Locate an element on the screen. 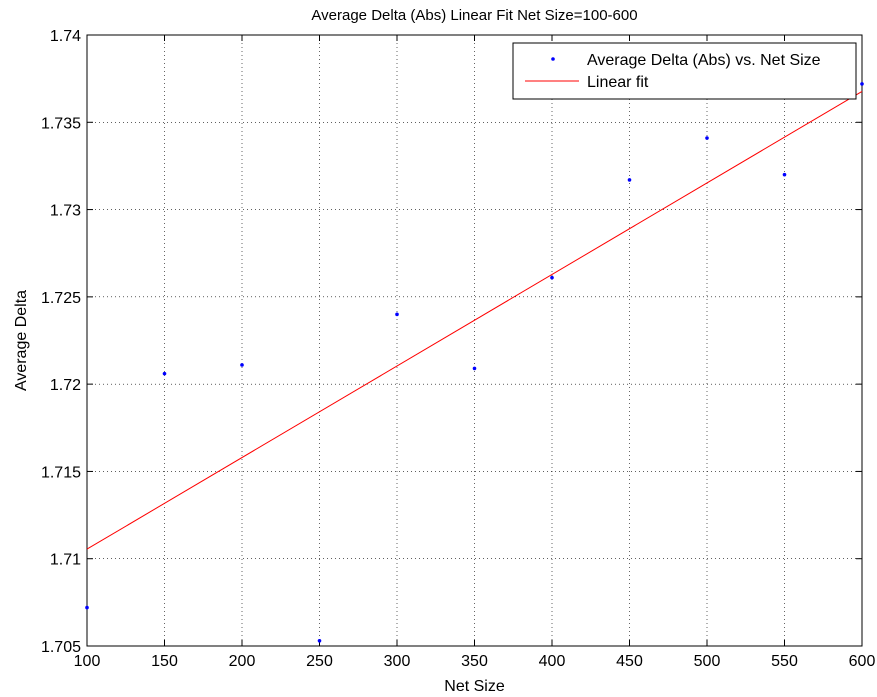  legend-label: Average Delta (Abs) vs. Net Size is located at coordinates (704, 60).